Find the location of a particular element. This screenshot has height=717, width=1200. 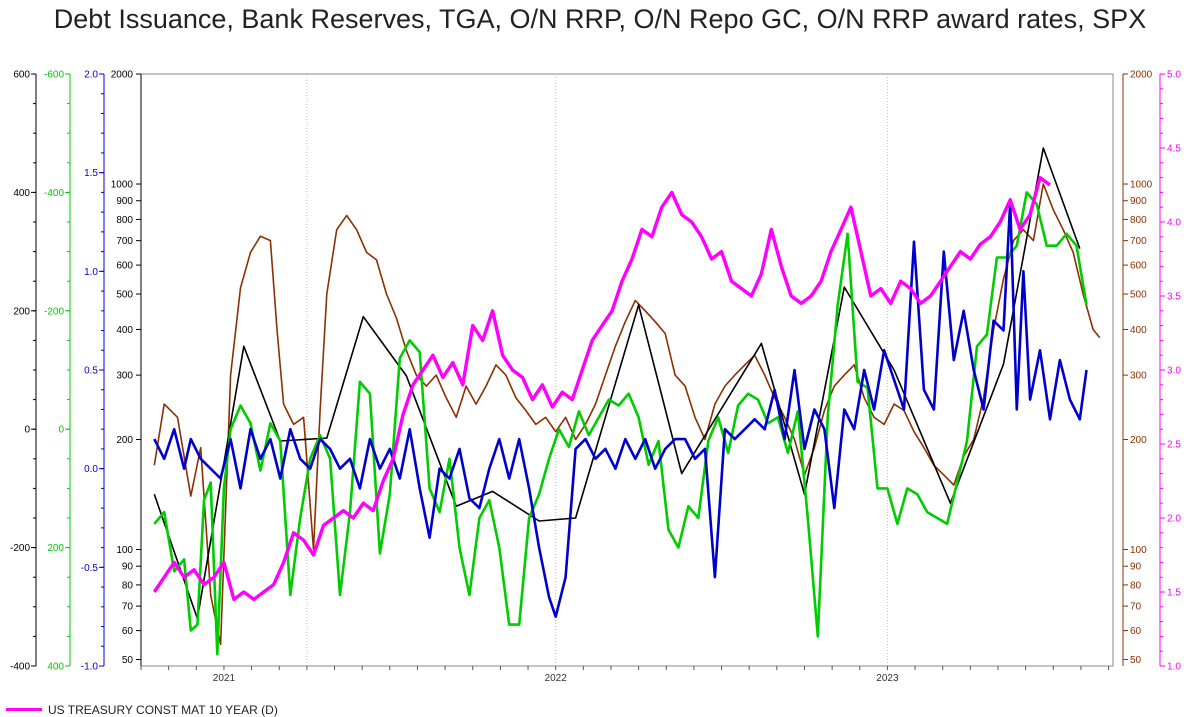

green-tick-label: 200 is located at coordinates (55, 548).